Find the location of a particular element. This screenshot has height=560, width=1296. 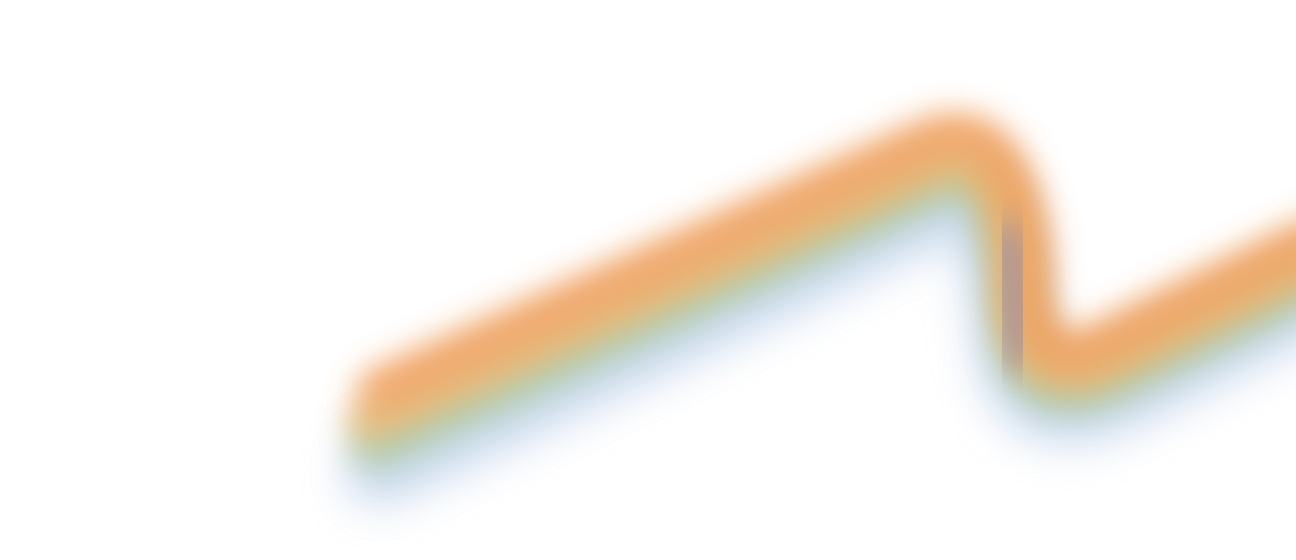

ribbon-band-mauve is located at coordinates (1012, 295).